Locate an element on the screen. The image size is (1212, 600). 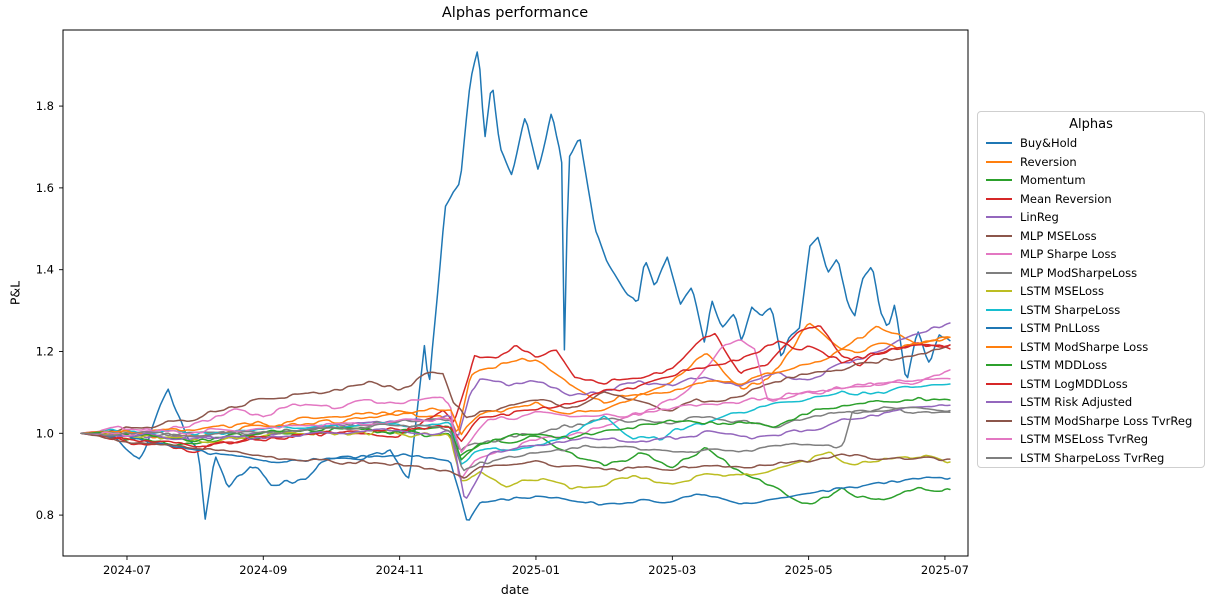
legend-item: LSTM PnLLoss is located at coordinates (1091, 328).